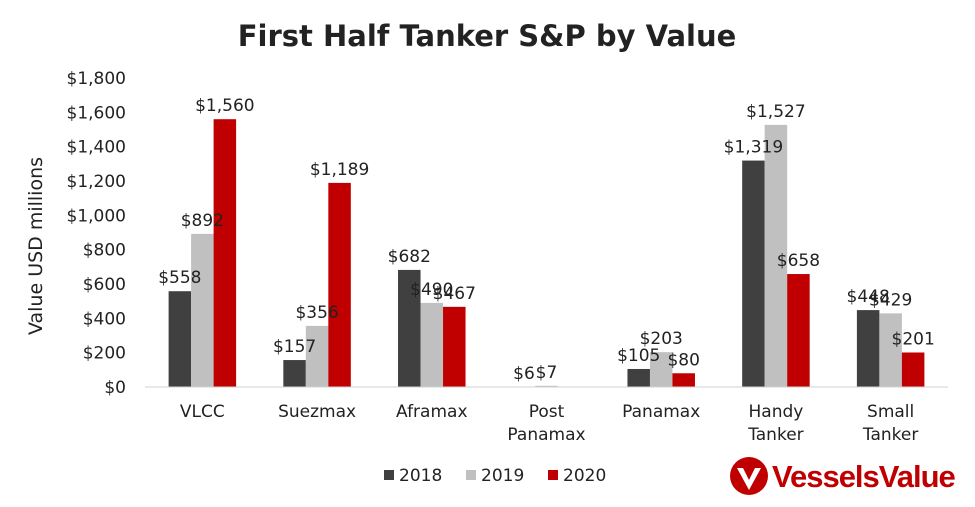 The width and height of the screenshot is (975, 507). Describe the element at coordinates (638, 356) in the screenshot. I see `data-label: $105` at that location.